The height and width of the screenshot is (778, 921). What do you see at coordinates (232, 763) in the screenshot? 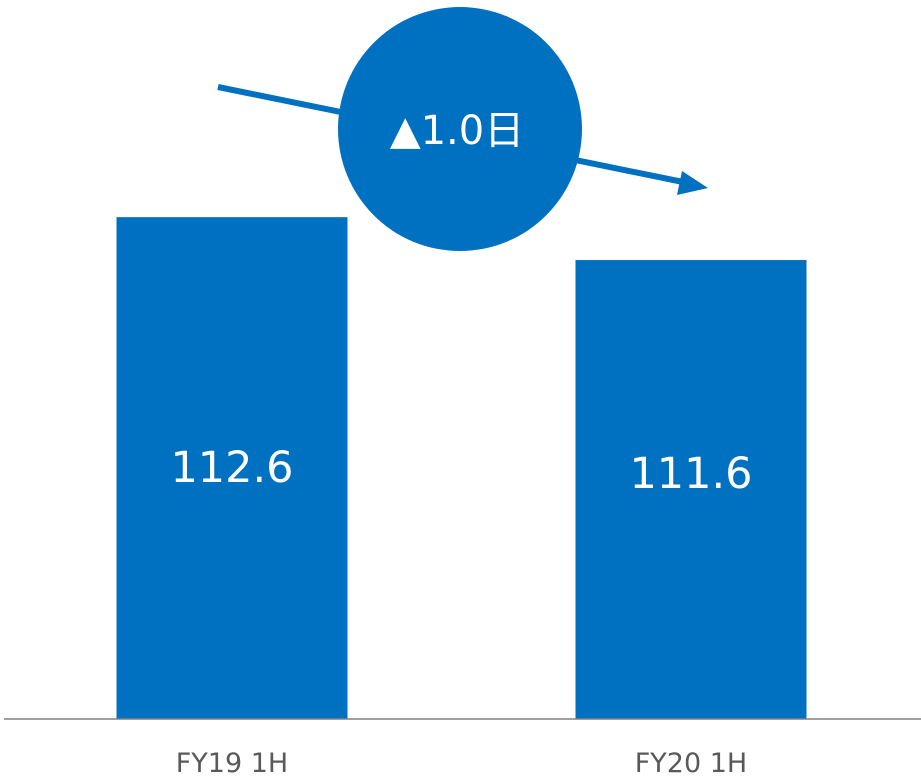
I see `x-tick-label-1: FY19 1H` at bounding box center [232, 763].